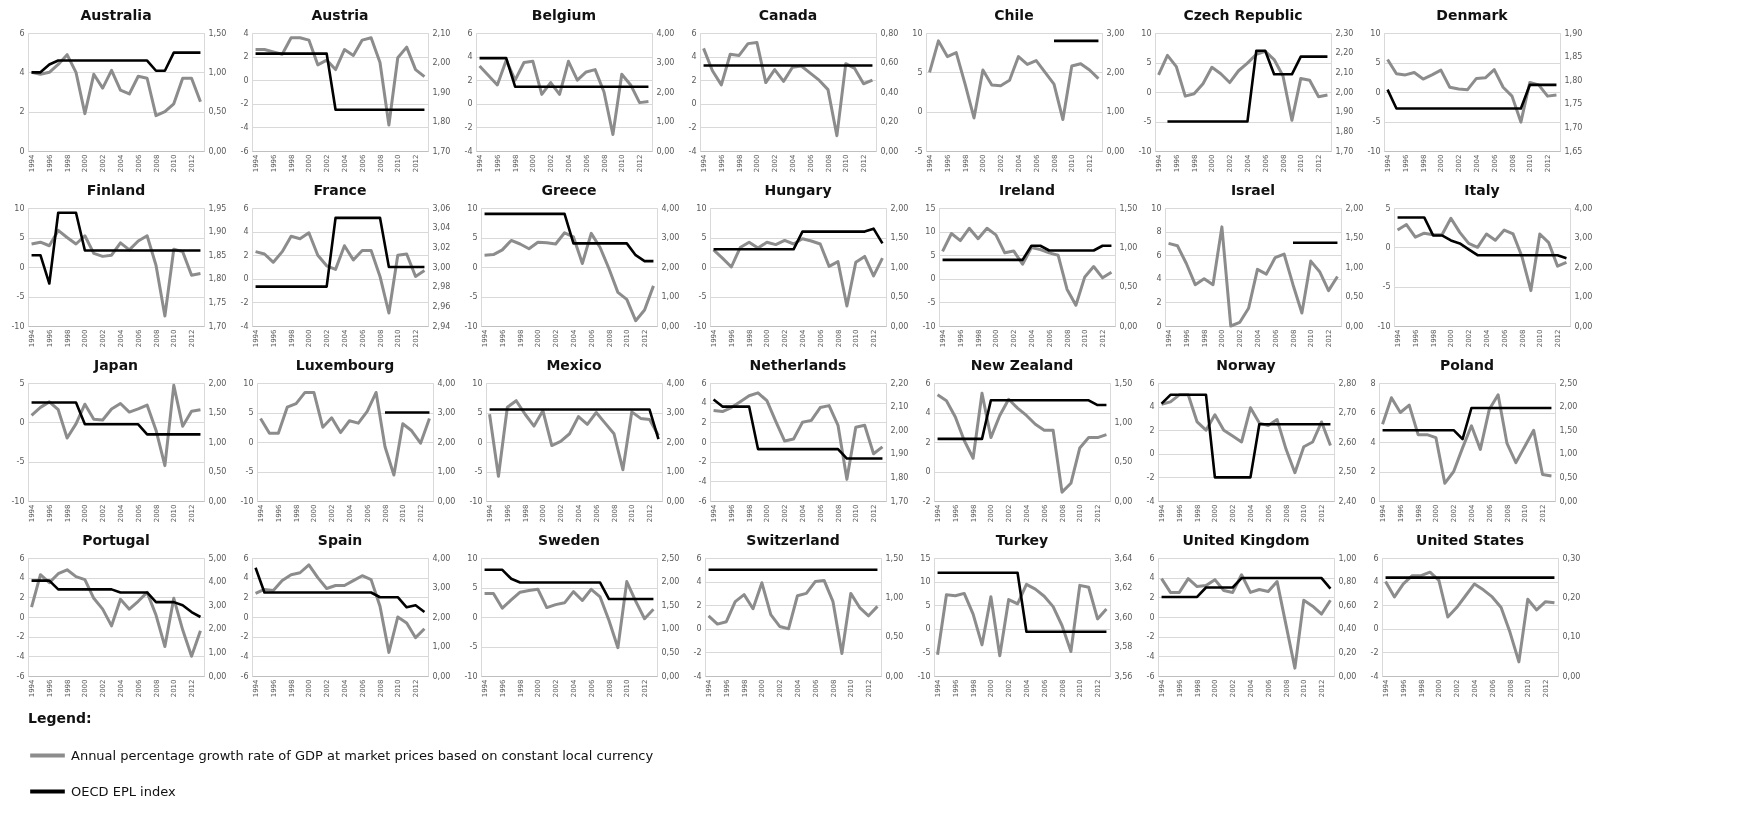  I want to click on y2-tick-label: 1,65, so click(1573, 151).